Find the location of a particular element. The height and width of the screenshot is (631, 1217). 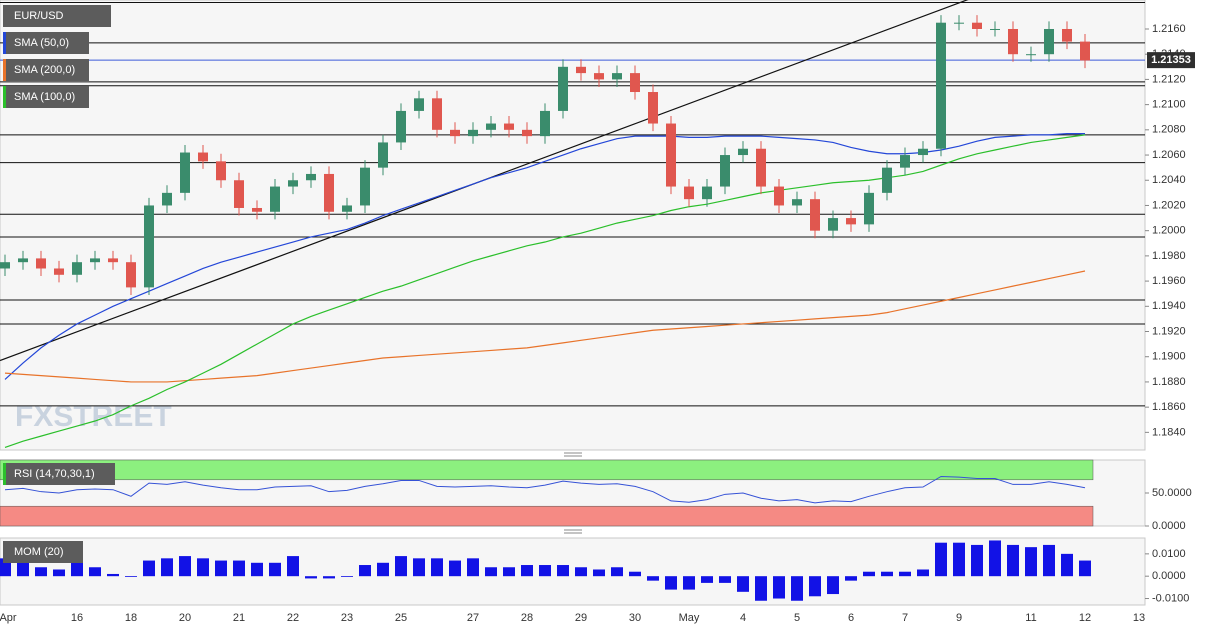

y-tick-label: 1.2060 is located at coordinates (1169, 155).